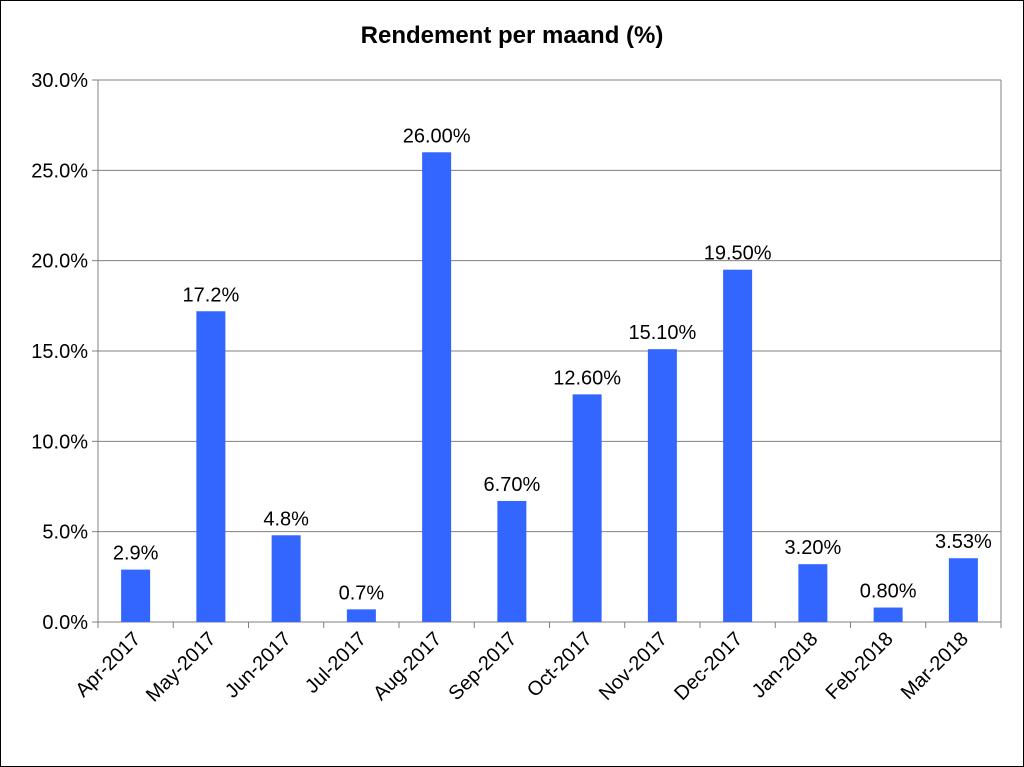  Describe the element at coordinates (560, 665) in the screenshot. I see `x-tick-label: Oct-2017` at that location.